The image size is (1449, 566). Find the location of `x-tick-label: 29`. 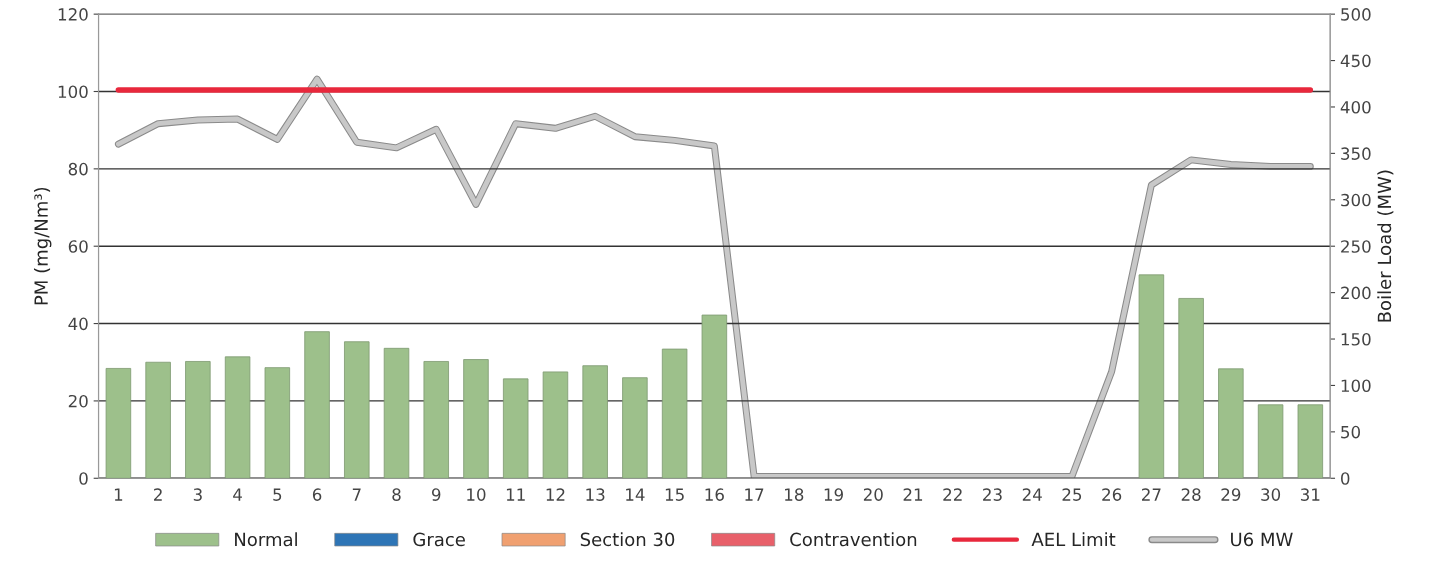

x-tick-label: 29 is located at coordinates (1231, 494).